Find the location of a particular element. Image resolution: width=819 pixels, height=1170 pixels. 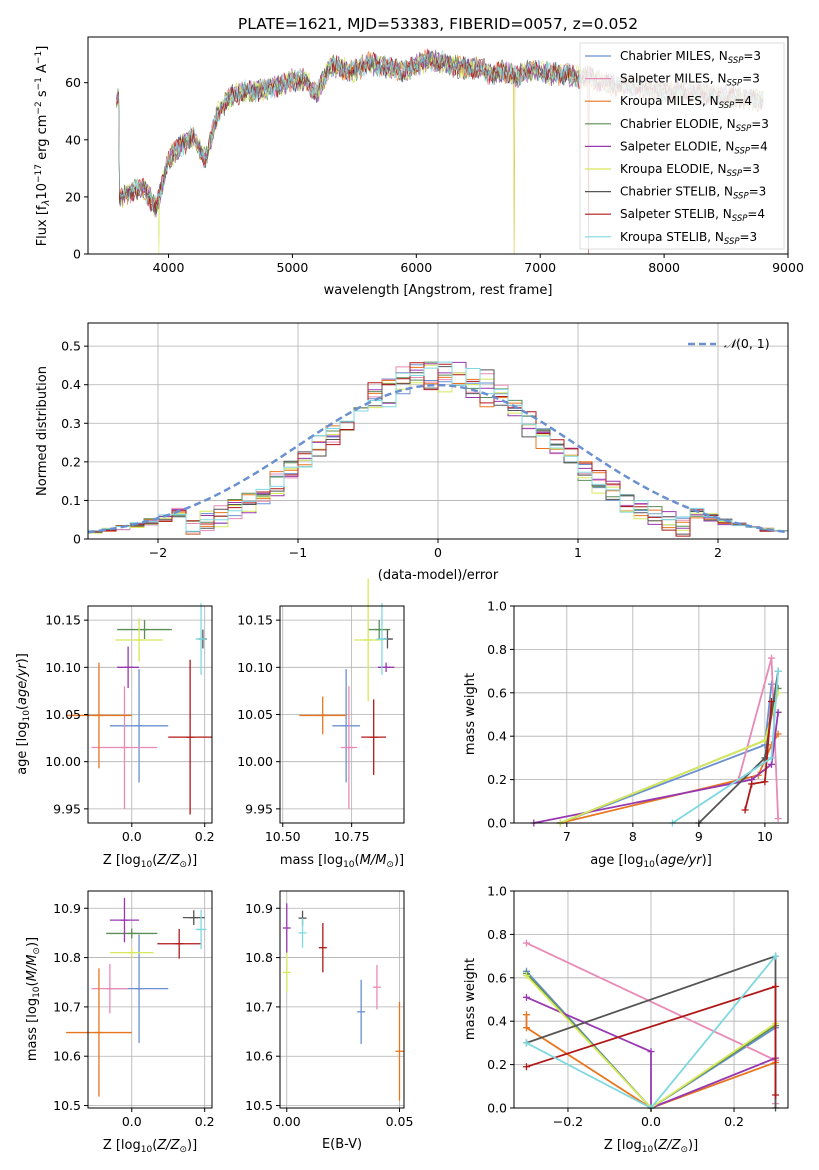

mass-vs-ebv-frame is located at coordinates (342, 999).